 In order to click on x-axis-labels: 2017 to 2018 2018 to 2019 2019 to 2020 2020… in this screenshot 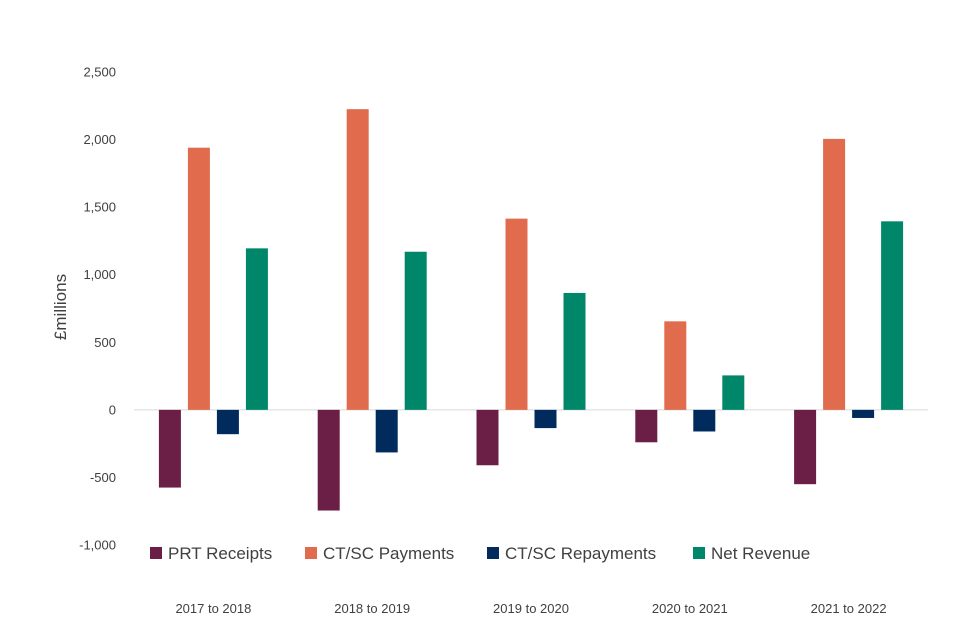, I will do `click(530, 608)`.